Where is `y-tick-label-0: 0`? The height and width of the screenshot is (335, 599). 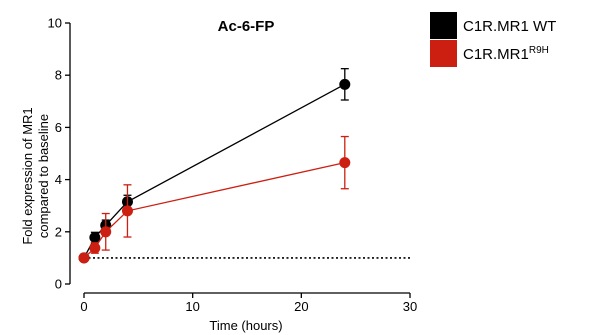
y-tick-label-0: 0 is located at coordinates (58, 284).